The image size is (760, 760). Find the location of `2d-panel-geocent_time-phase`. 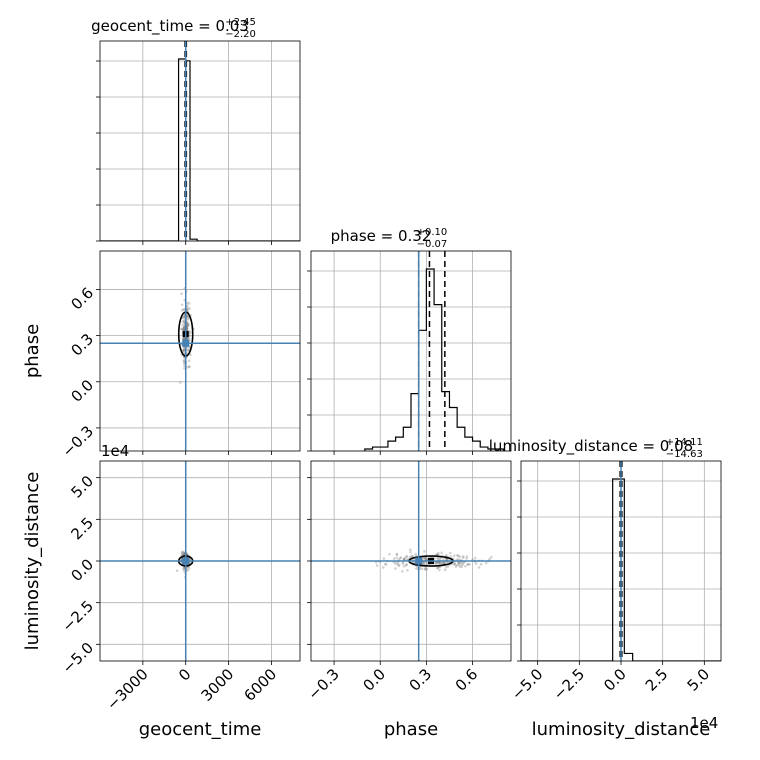

2d-panel-geocent_time-phase is located at coordinates (198, 352).